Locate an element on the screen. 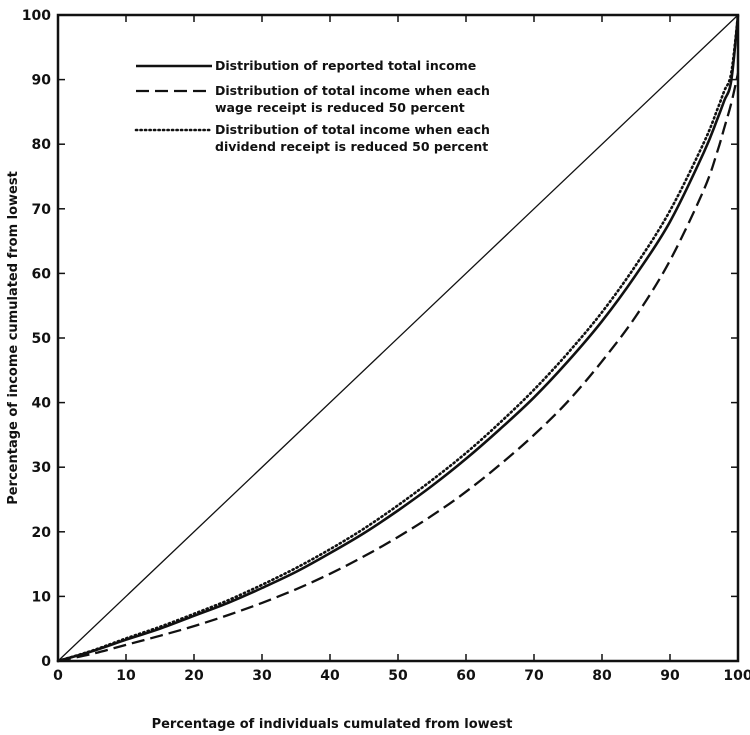 The image size is (750, 735). y-tick-label: 60 is located at coordinates (42, 274).